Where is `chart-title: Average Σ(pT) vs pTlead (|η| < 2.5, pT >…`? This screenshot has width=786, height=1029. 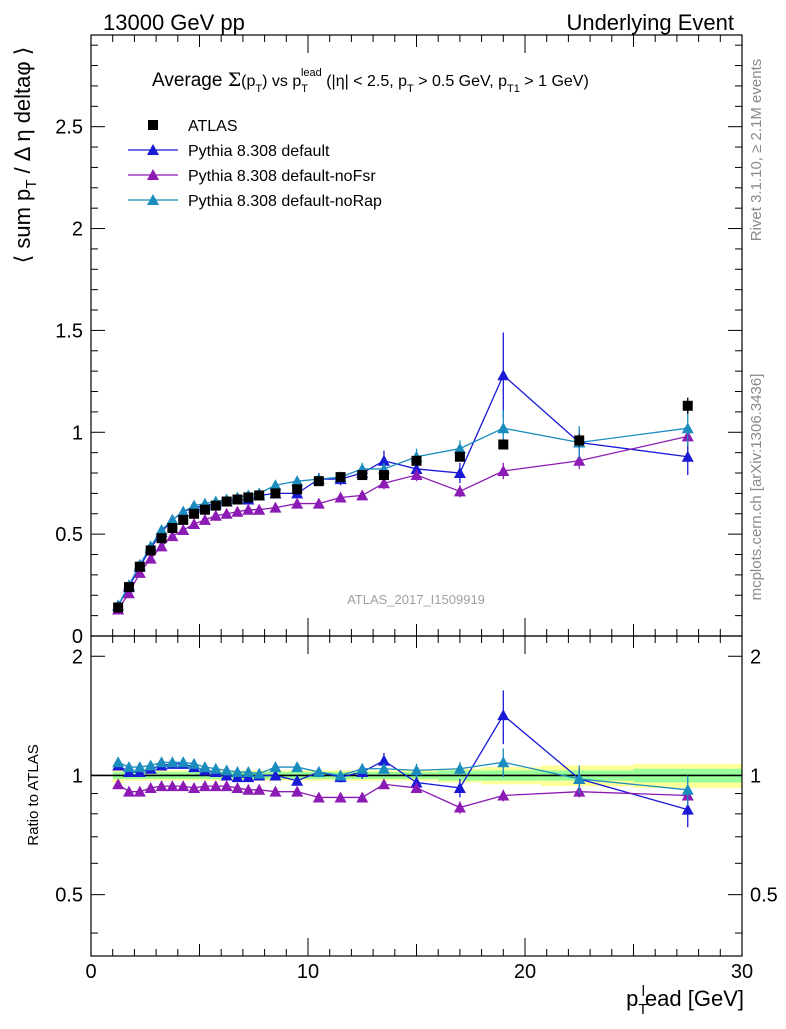
chart-title: Average Σ(pT) vs pTlead (|η| < 2.5, pT >… is located at coordinates (370, 81).